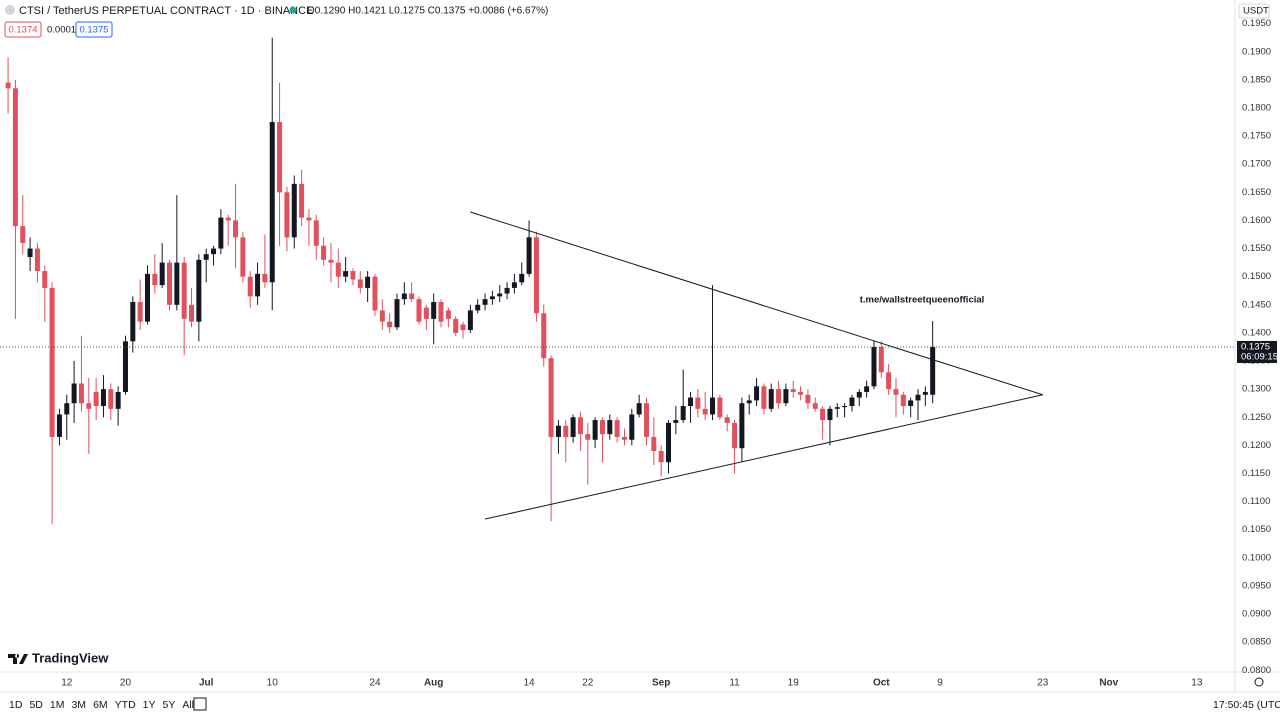 The width and height of the screenshot is (1280, 720). What do you see at coordinates (57, 705) in the screenshot?
I see `range-button: 1M` at bounding box center [57, 705].